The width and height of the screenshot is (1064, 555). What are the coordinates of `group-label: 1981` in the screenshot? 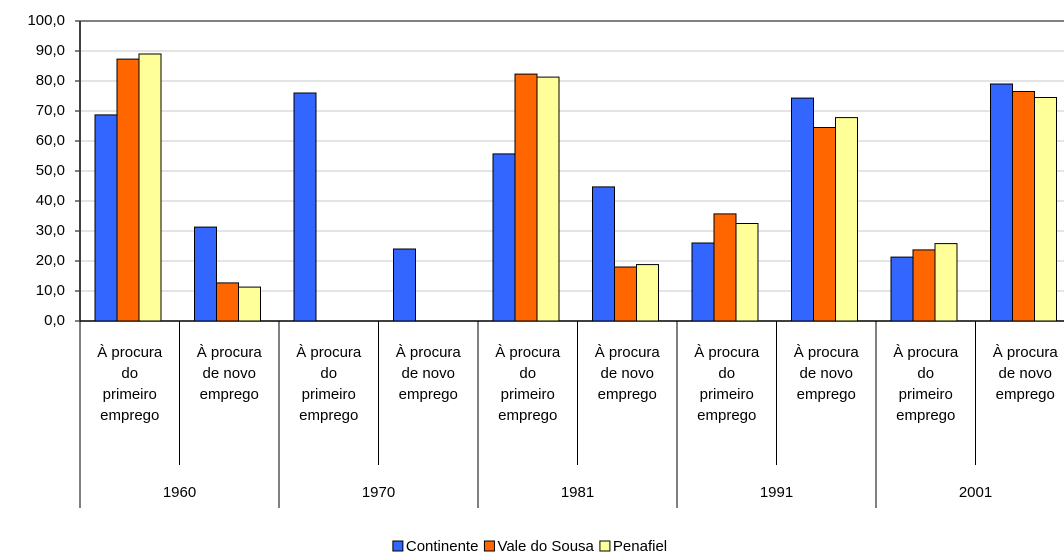 It's located at (577, 492).